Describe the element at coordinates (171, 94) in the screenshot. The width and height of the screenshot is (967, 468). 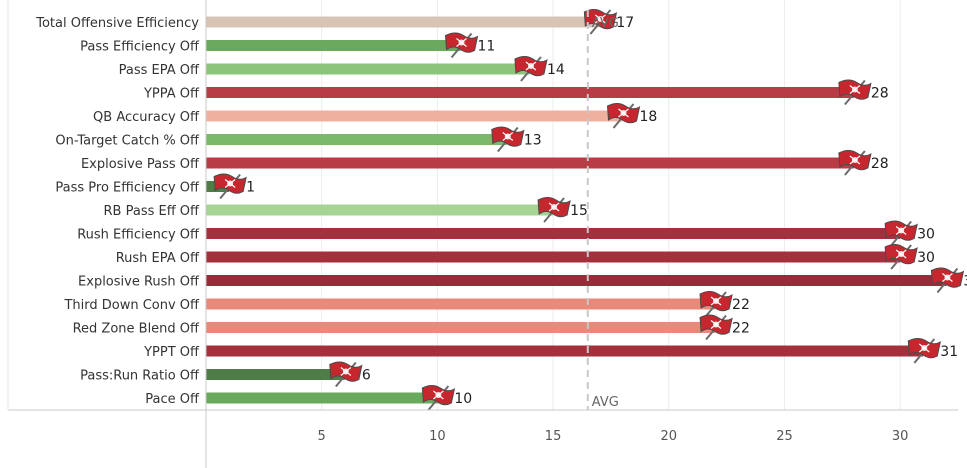
I see `category-label: YPPA Off` at that location.